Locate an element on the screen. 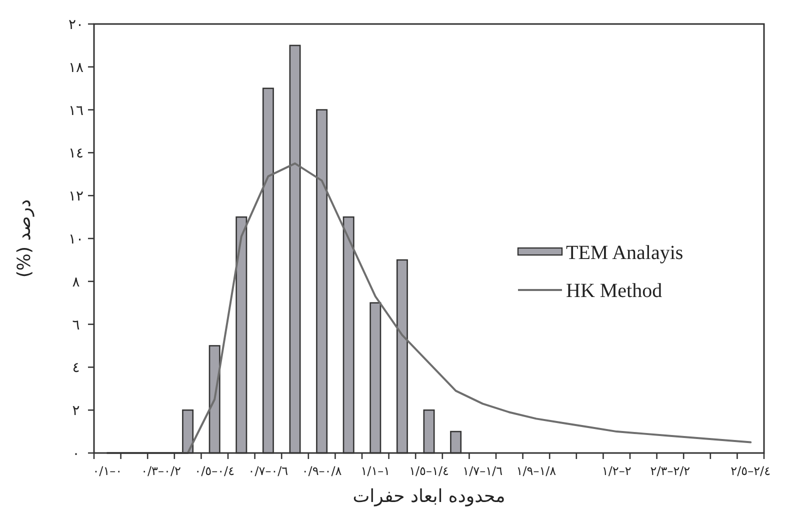  x-tick-label: ١–١/١ is located at coordinates (375, 471).